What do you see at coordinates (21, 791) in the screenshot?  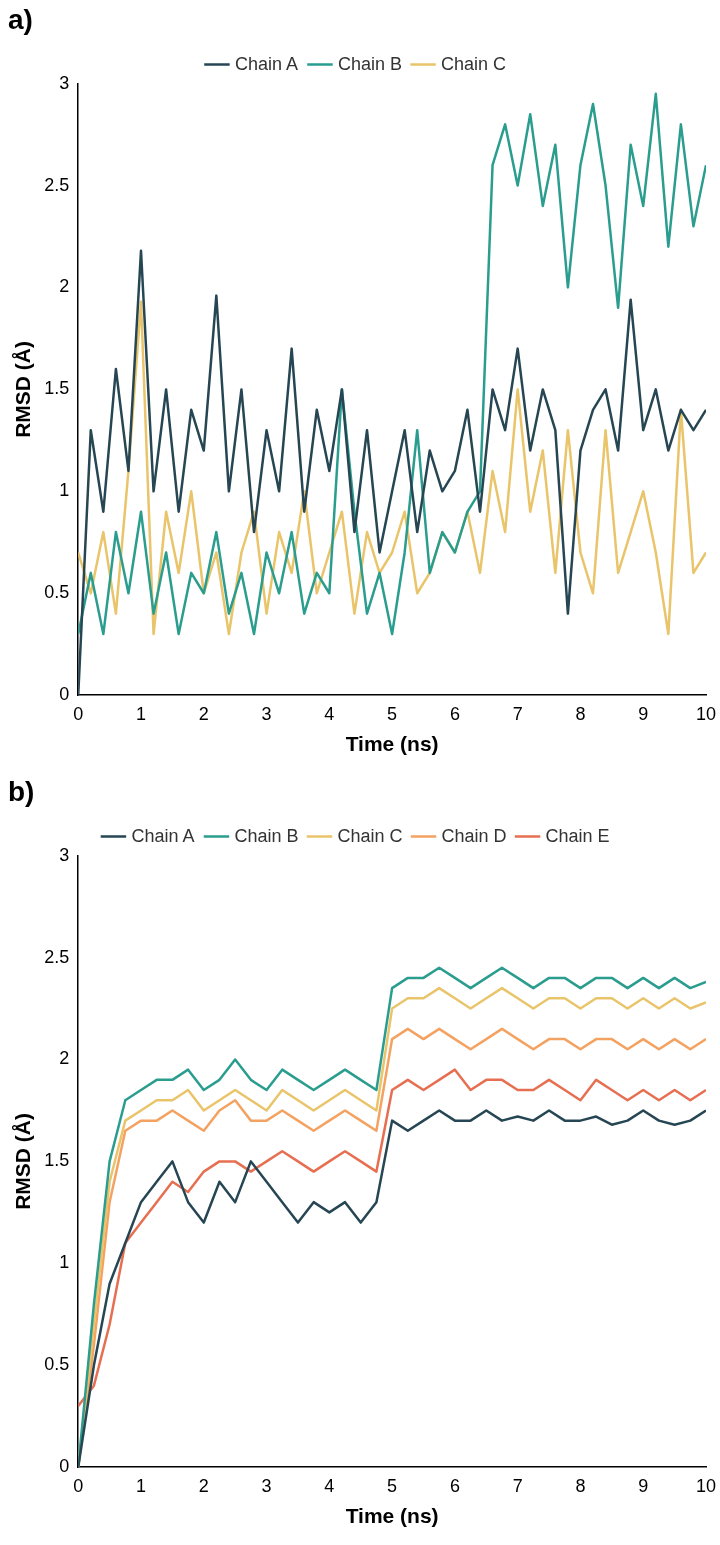 I see `chart-title: b)` at bounding box center [21, 791].